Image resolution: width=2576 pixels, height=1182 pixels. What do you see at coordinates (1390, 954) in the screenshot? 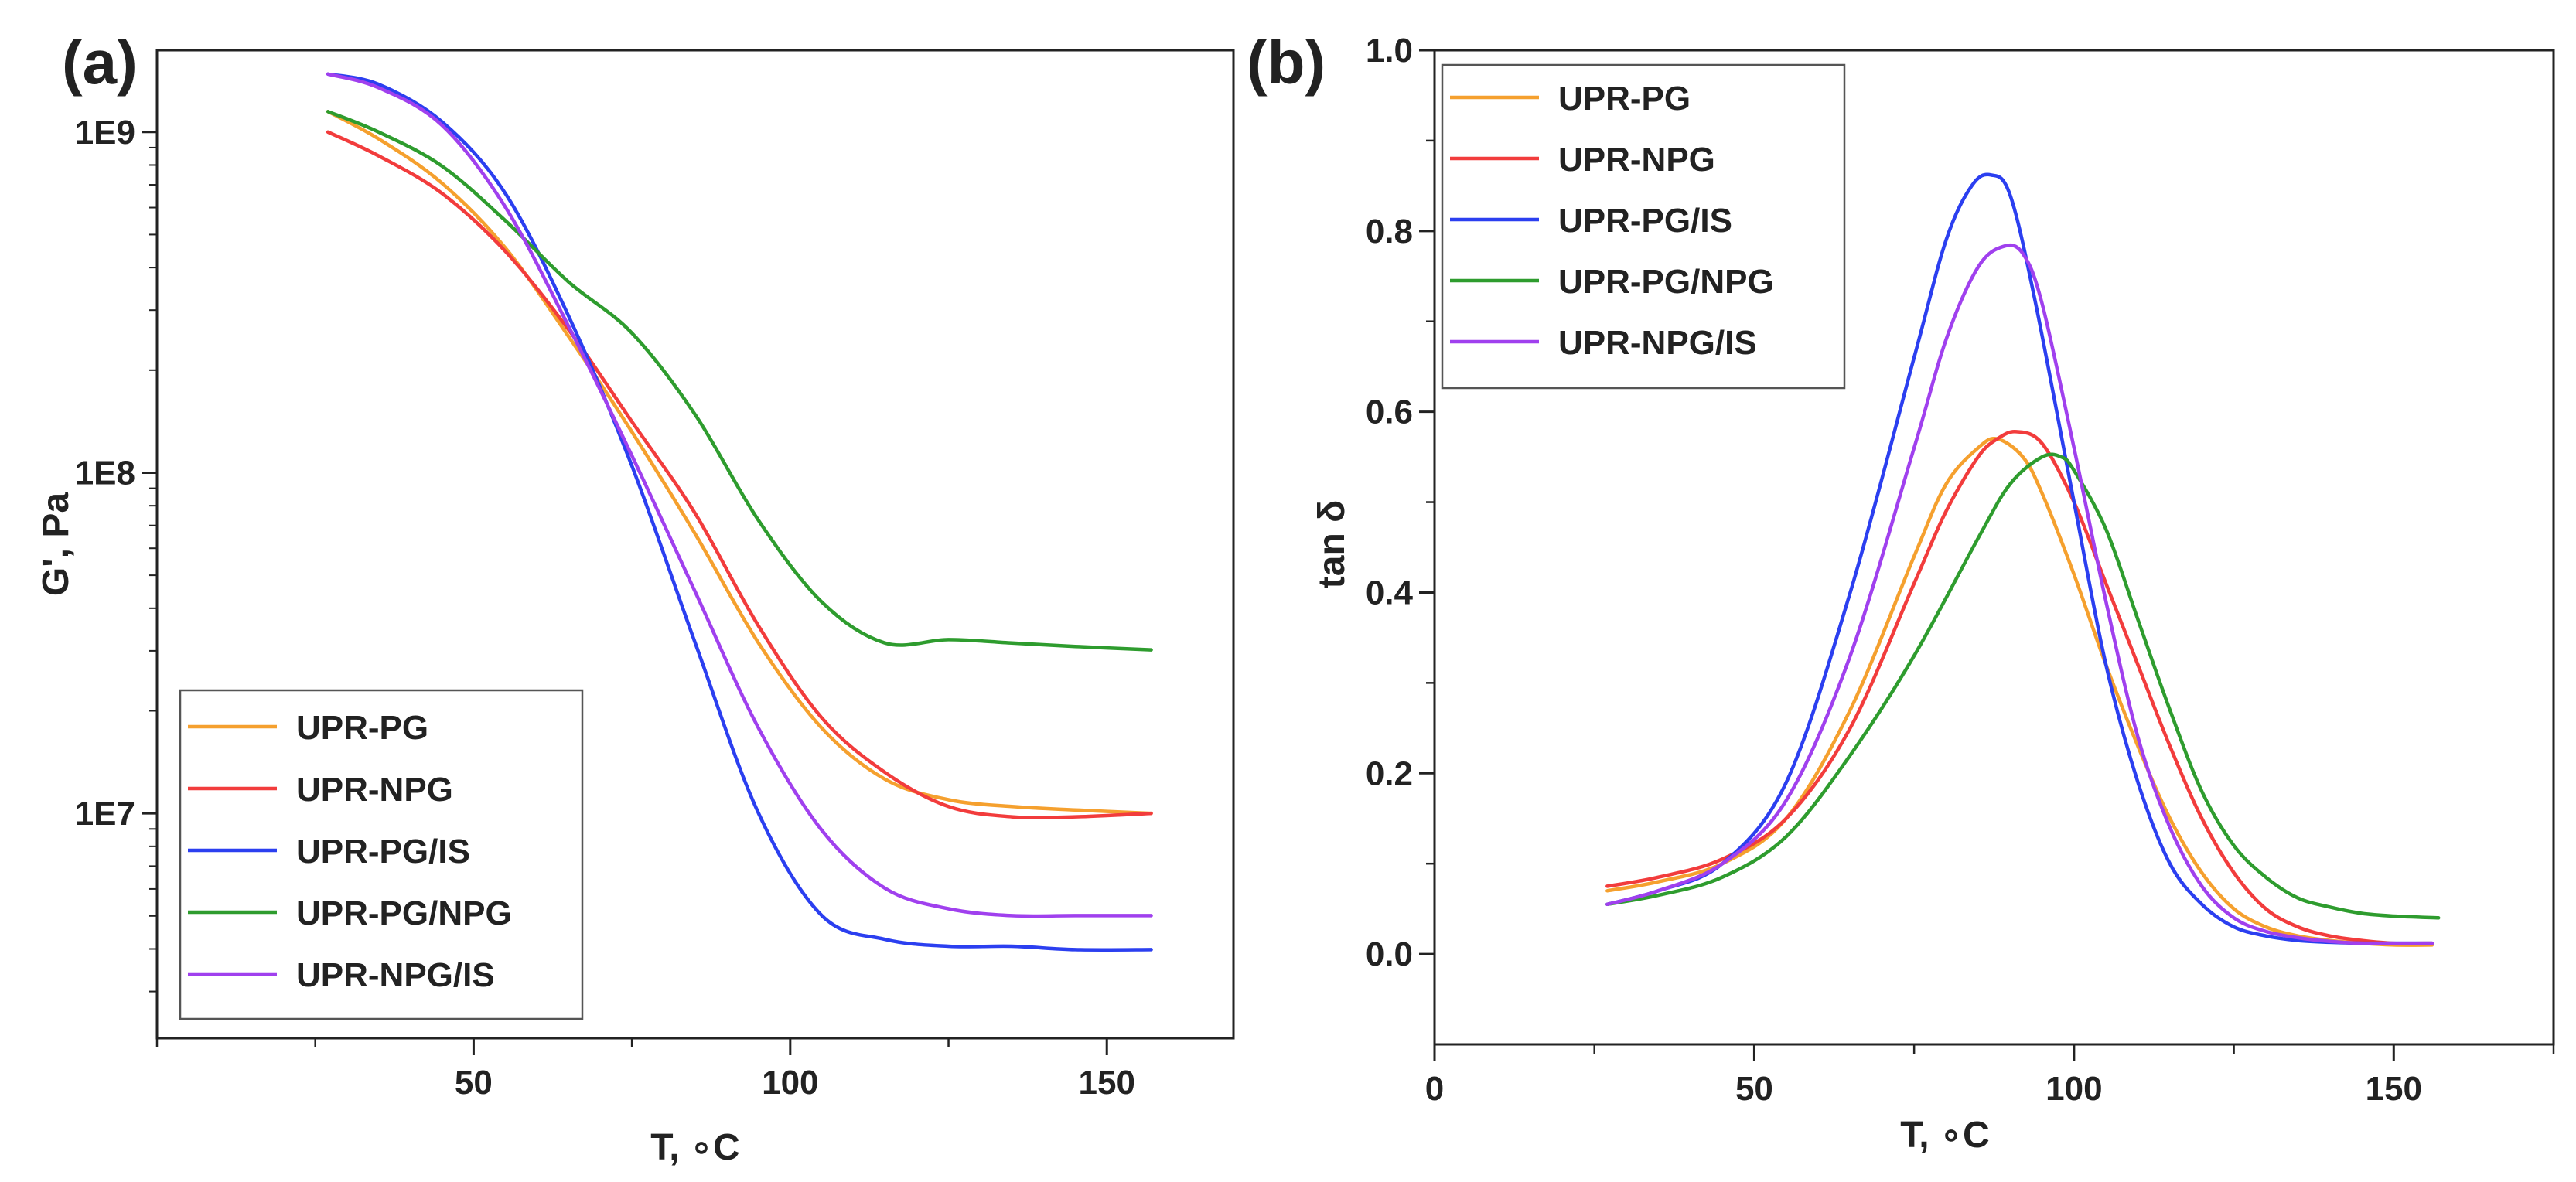
I see `y-tick-label: 0.0` at bounding box center [1390, 954].